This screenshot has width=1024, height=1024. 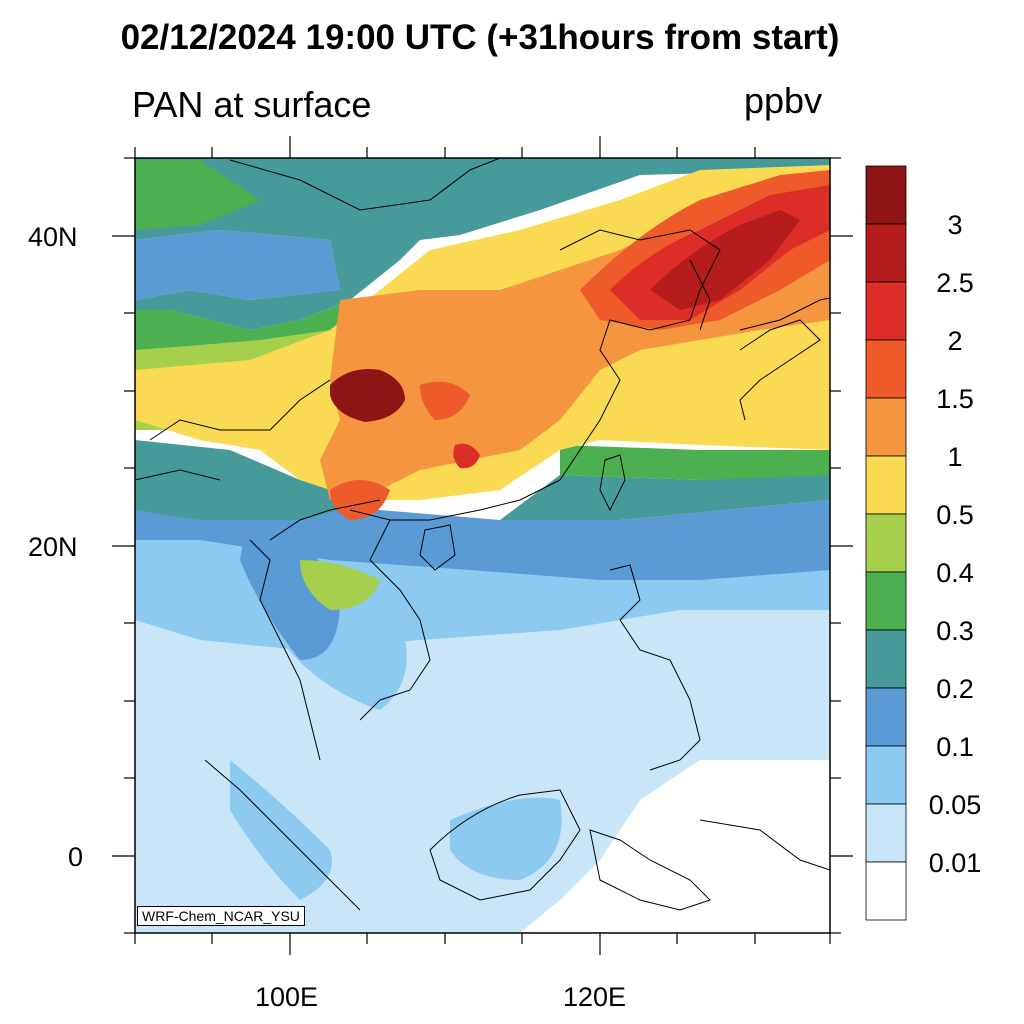 What do you see at coordinates (955, 863) in the screenshot?
I see `colorbar-label: 0.01` at bounding box center [955, 863].